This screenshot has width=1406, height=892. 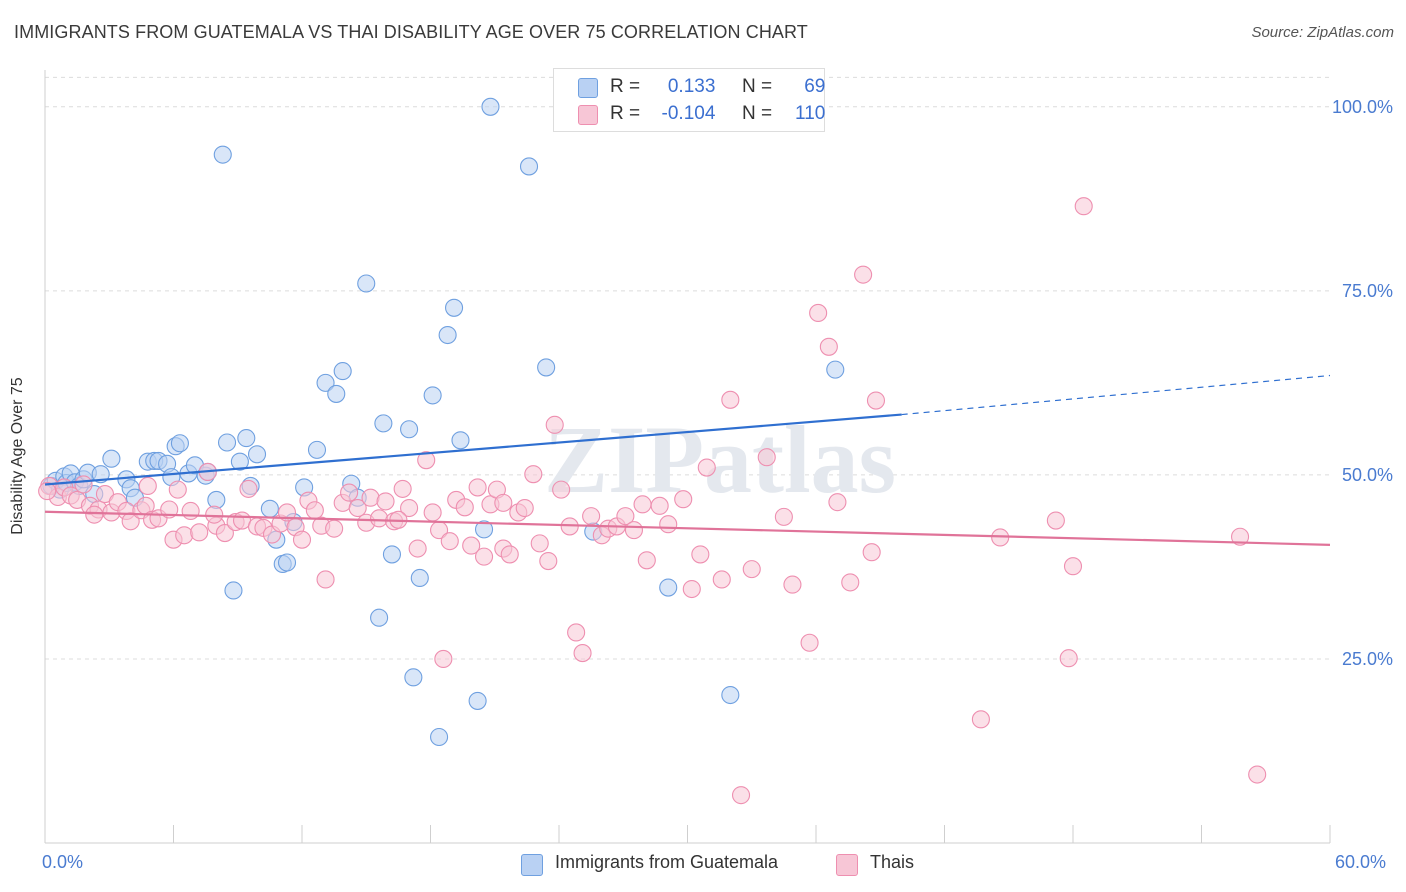 I want to click on bottom-legend-swatch-blue, so click(x=532, y=865).